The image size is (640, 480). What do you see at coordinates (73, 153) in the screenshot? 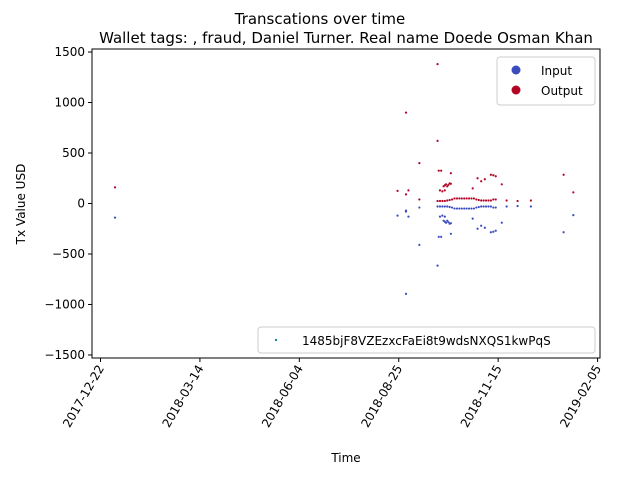
I see `y-tick-label: 500` at bounding box center [73, 153].